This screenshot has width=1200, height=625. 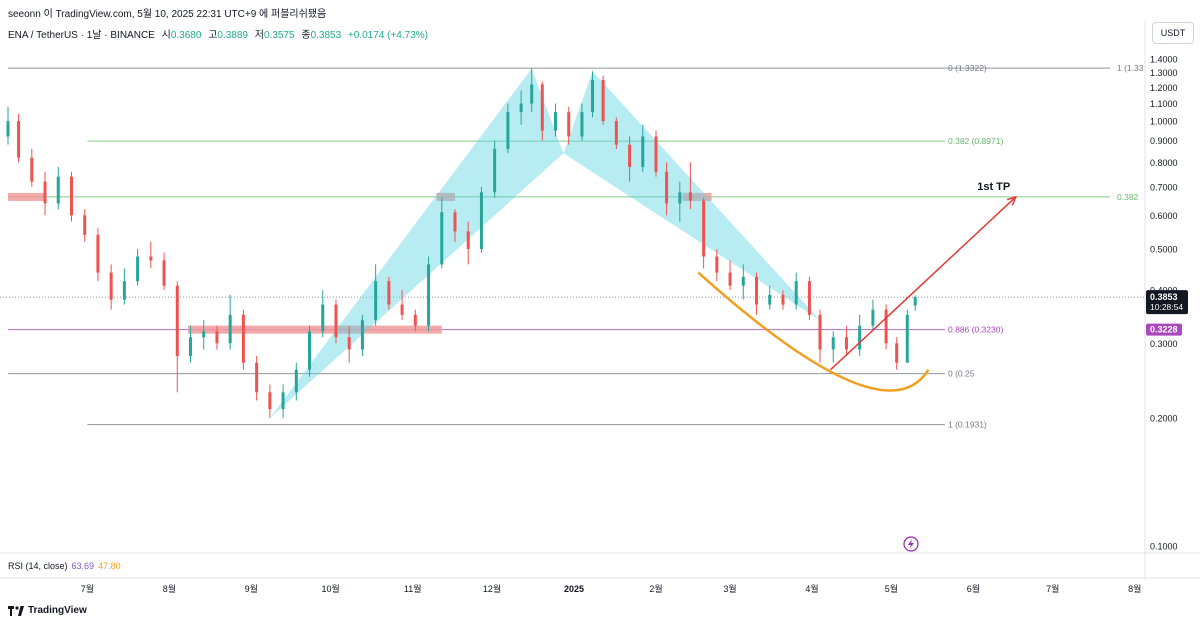 I want to click on time-tick-label: 7월, so click(x=87, y=588).